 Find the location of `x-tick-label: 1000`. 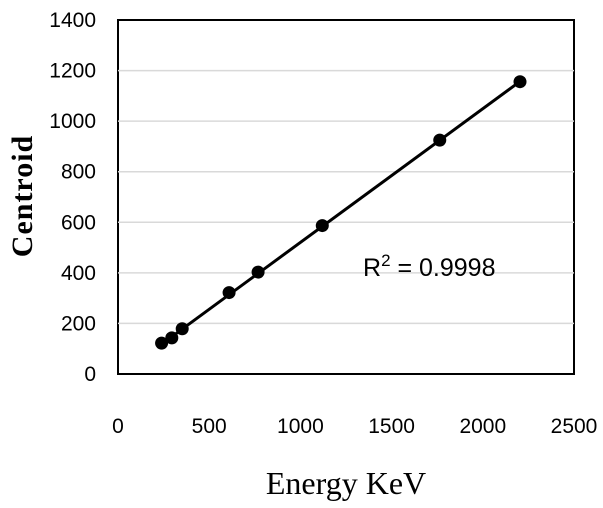

x-tick-label: 1000 is located at coordinates (300, 426).